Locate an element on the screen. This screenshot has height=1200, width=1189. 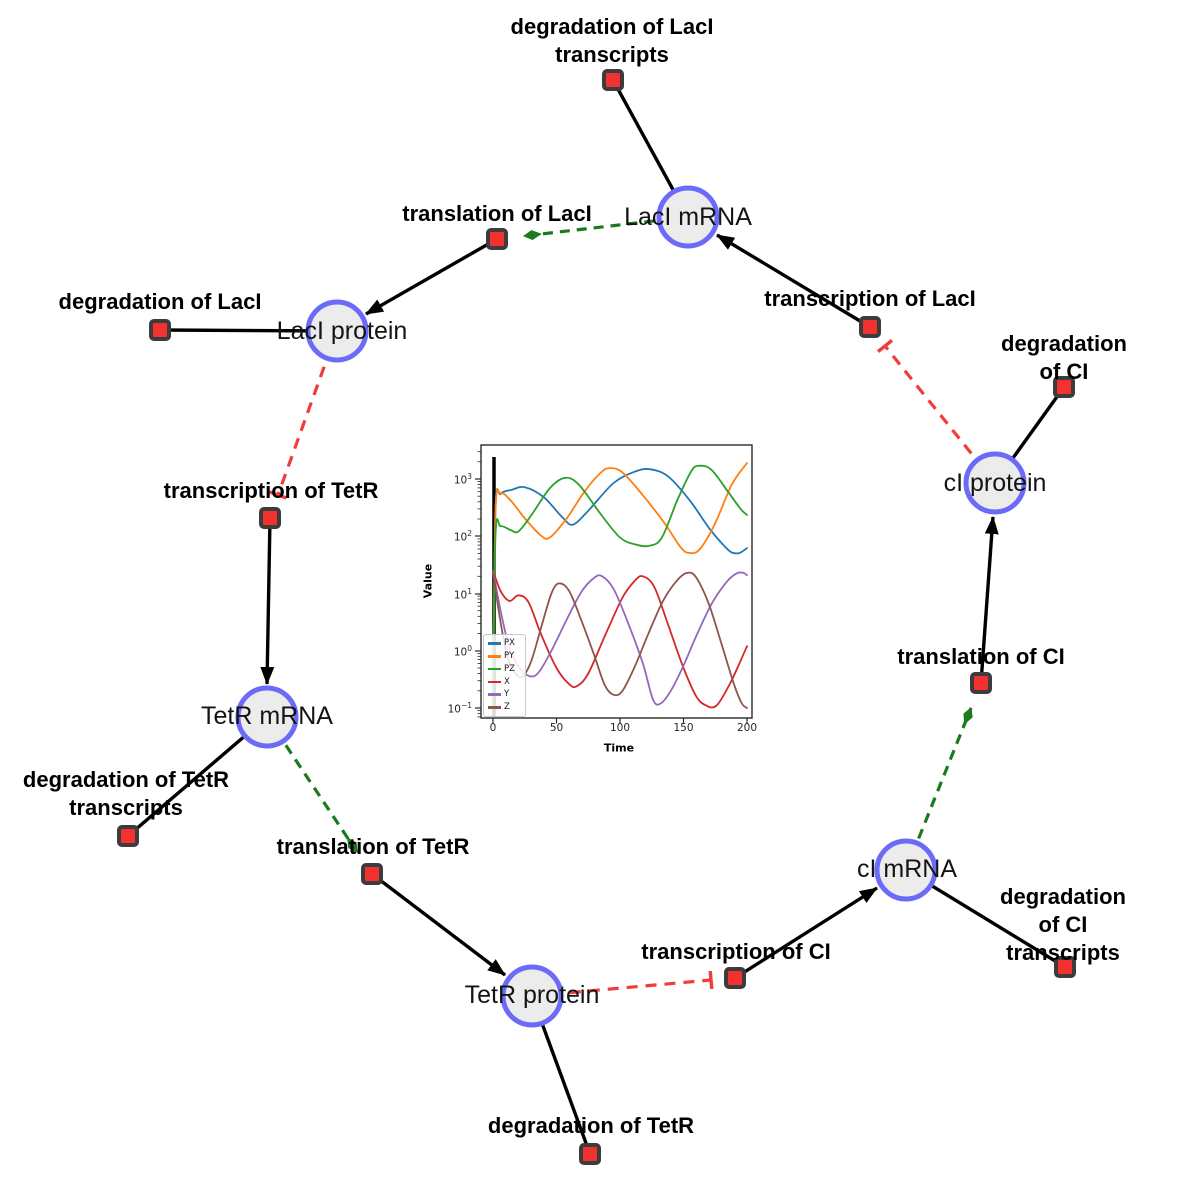
legend-item-z: Z is located at coordinates (504, 707).